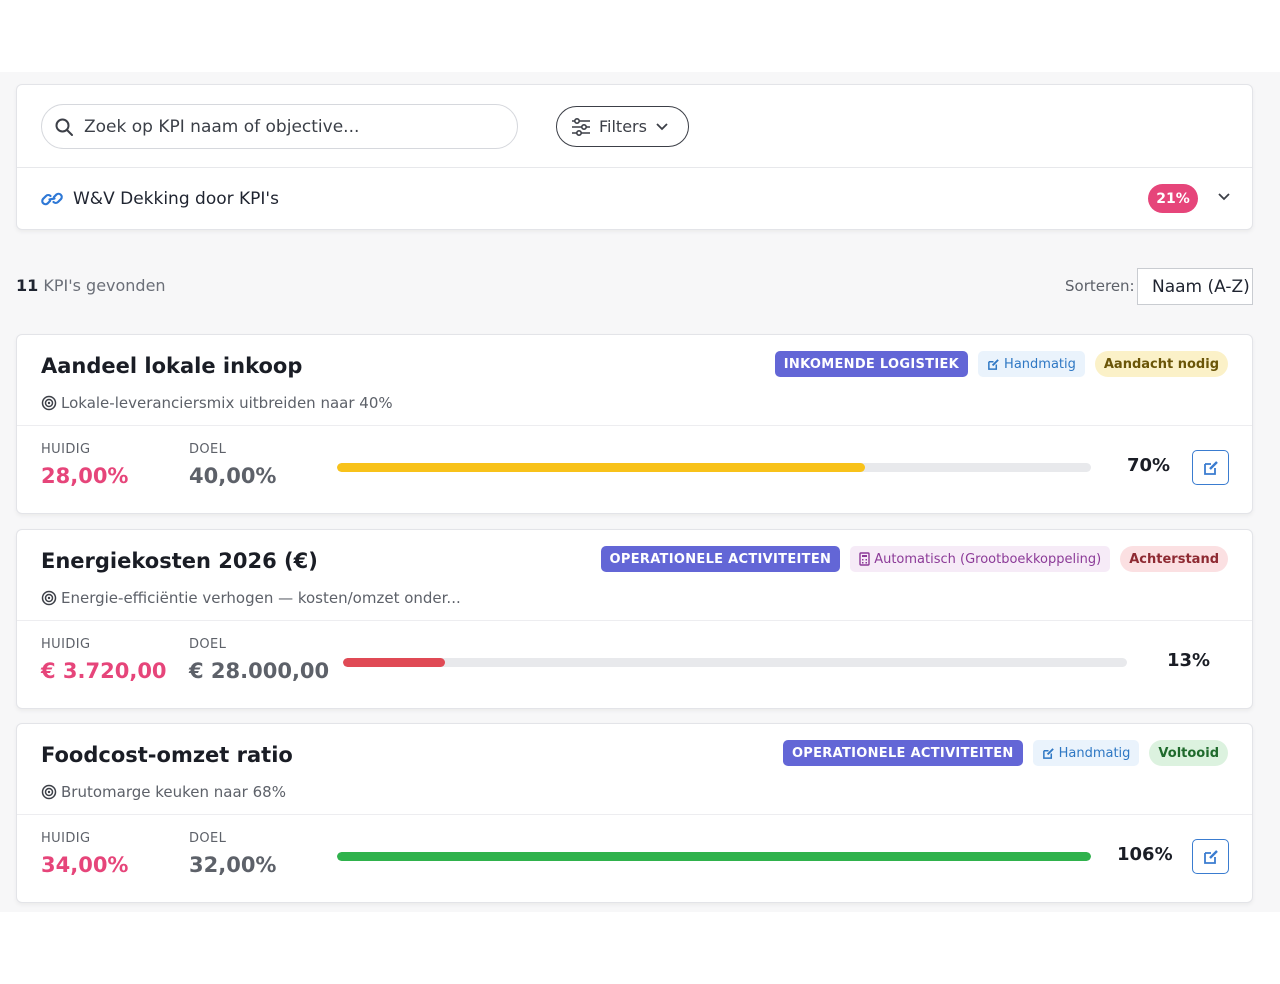 This screenshot has width=1280, height=984. Describe the element at coordinates (636, 199) in the screenshot. I see `coverage-row: W&V Dekking door KPI's 21%` at that location.